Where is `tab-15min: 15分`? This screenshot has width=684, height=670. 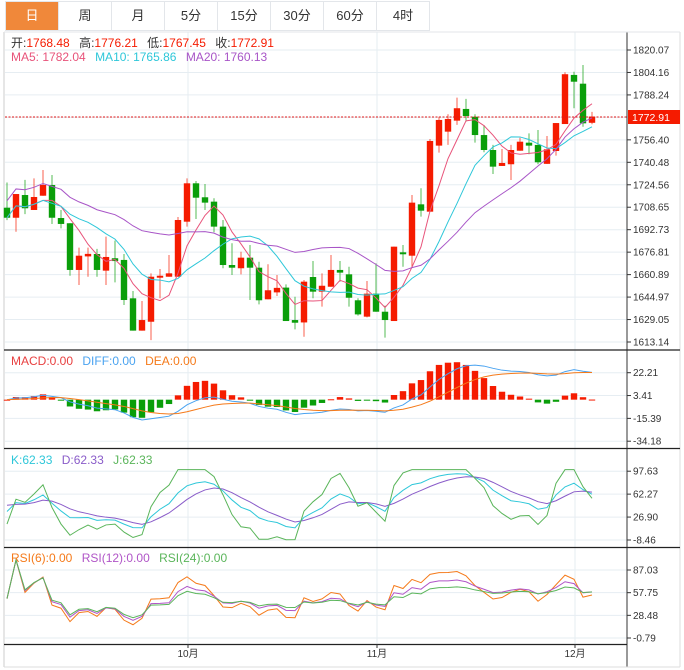 tab-15min: 15分 is located at coordinates (244, 16).